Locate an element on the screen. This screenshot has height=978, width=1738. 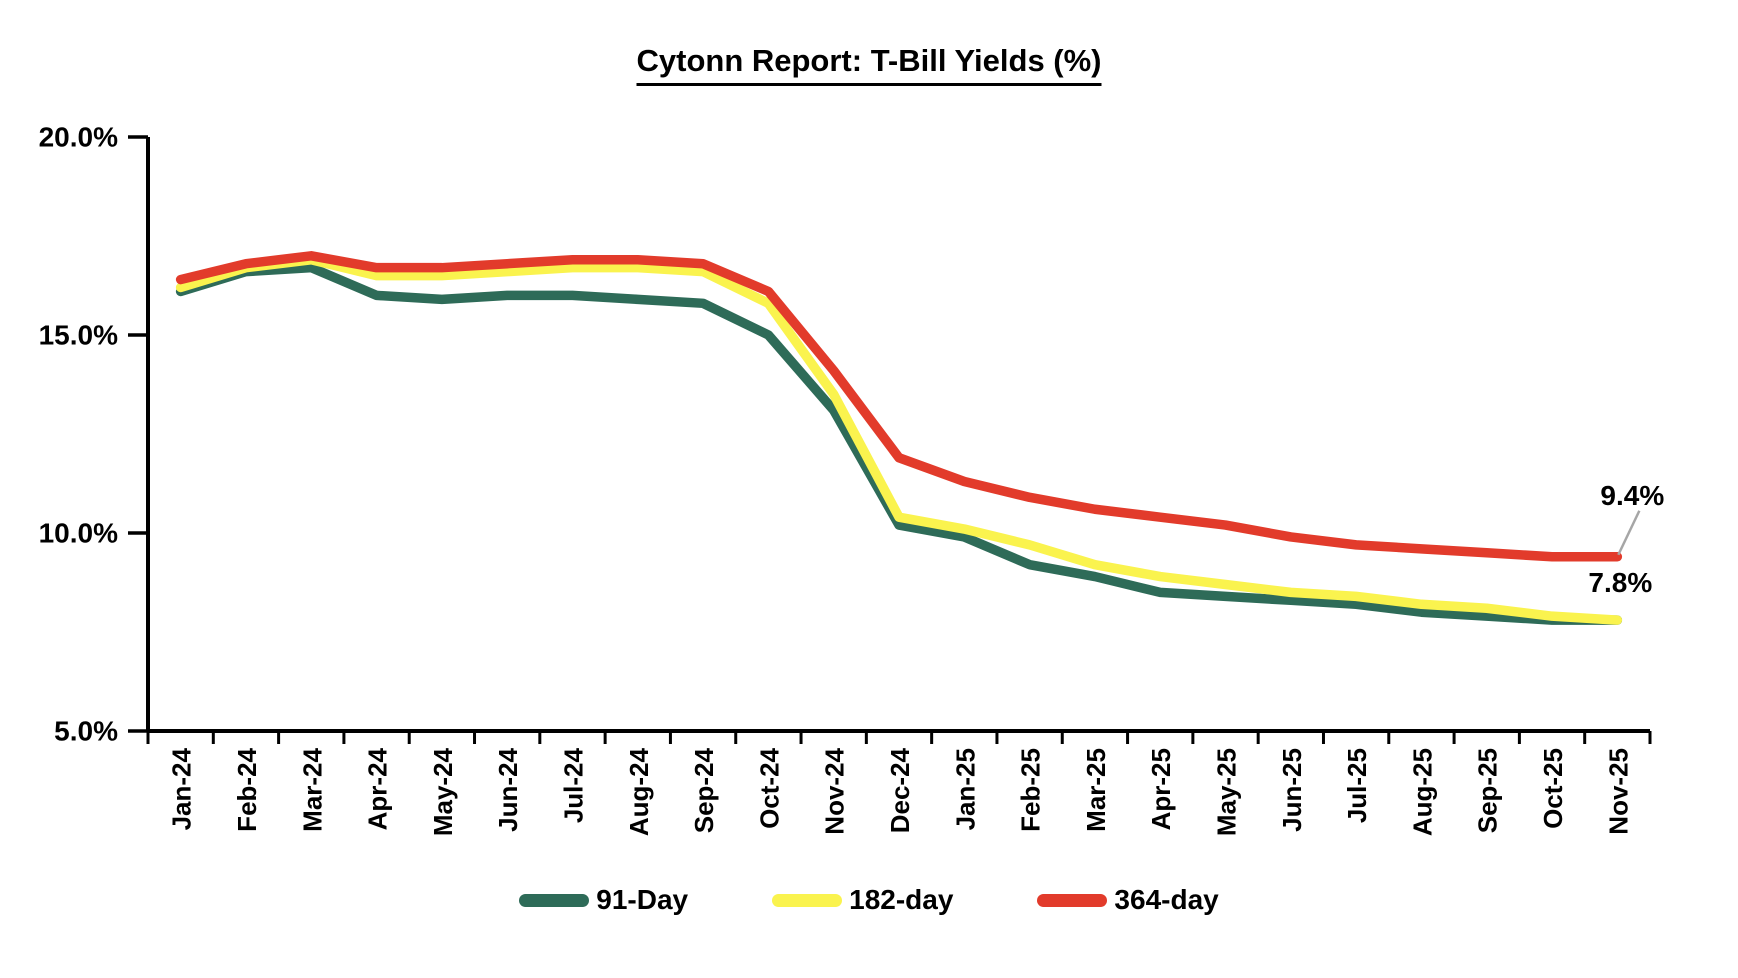
x-tick-label: Oct-24 is located at coordinates (769, 787).